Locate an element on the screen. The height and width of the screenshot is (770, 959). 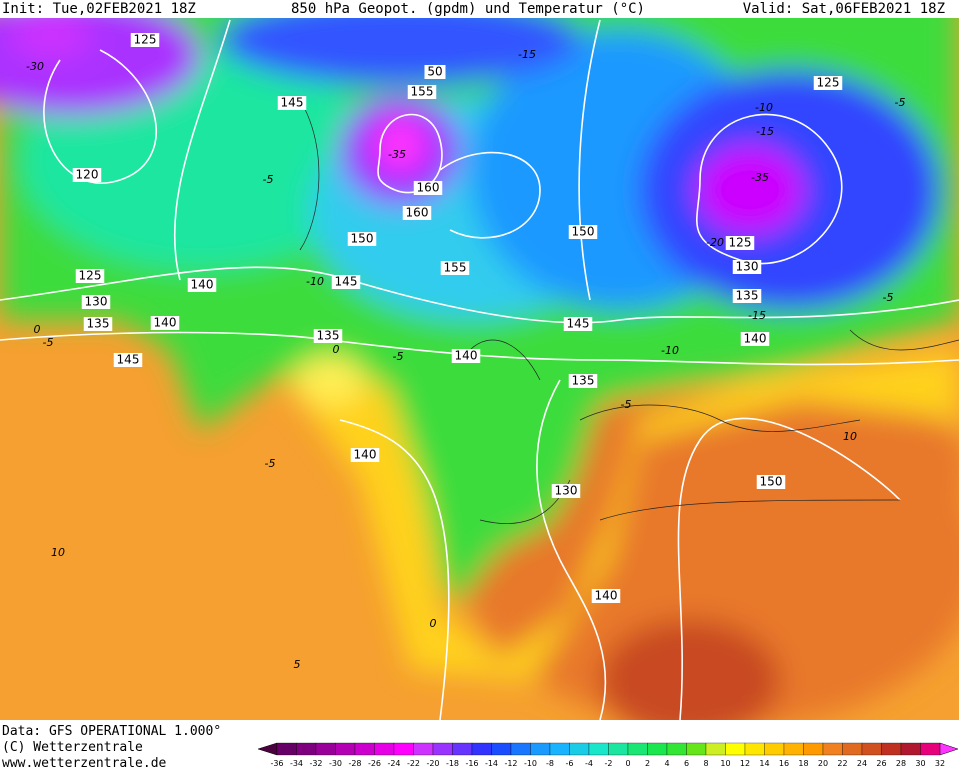
colorbar-label: -10 is located at coordinates (530, 763).